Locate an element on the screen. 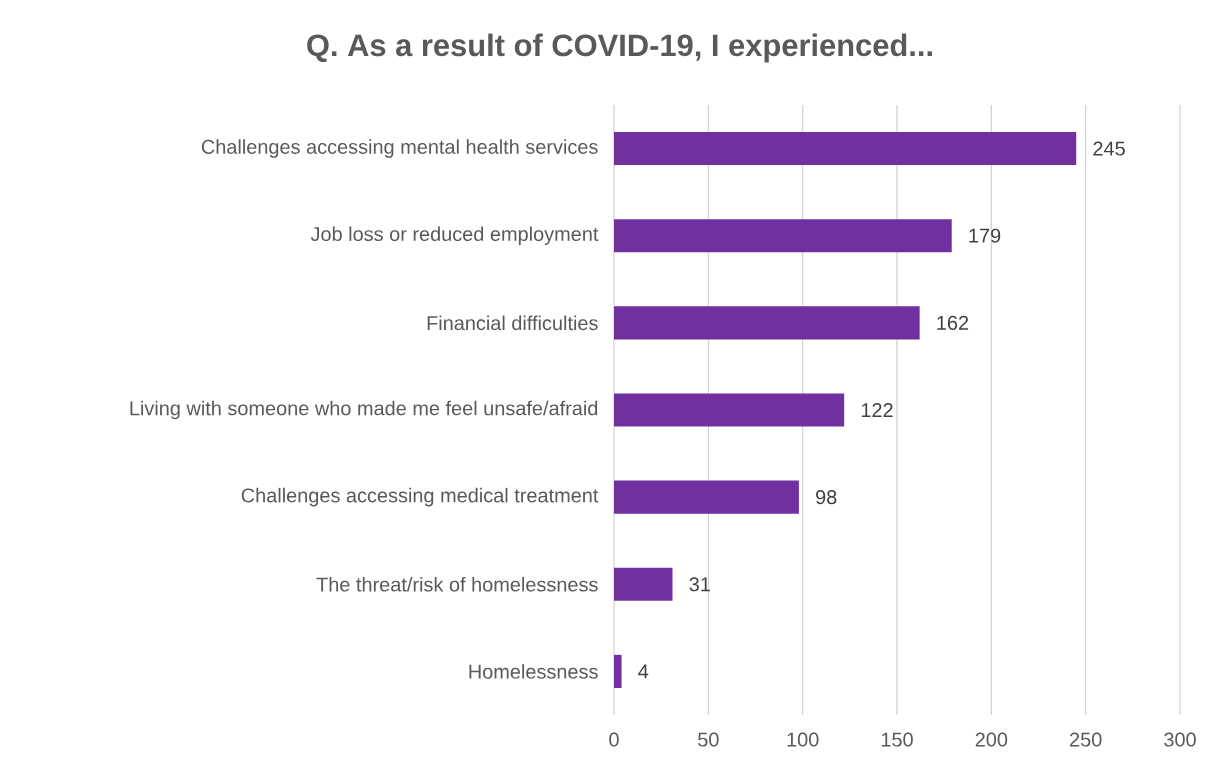 This screenshot has height=769, width=1225. data-label: 162 is located at coordinates (953, 322).